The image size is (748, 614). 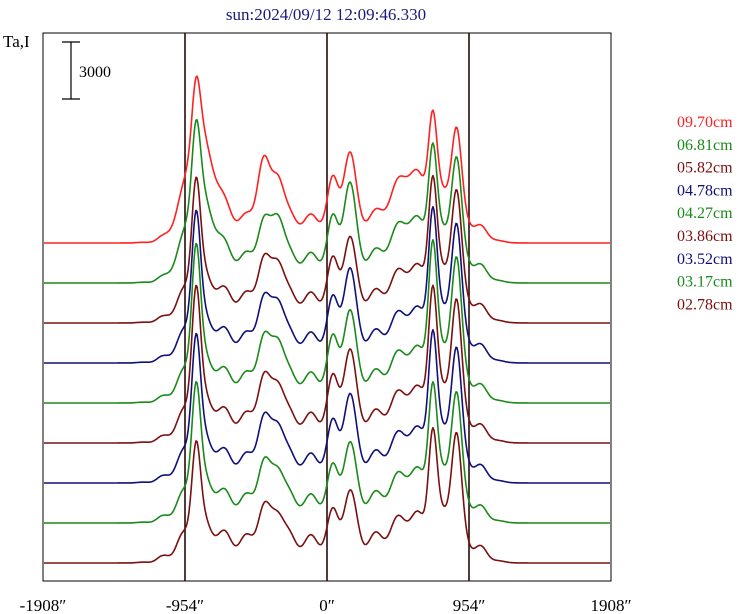 I want to click on legend-entry-7: 03.17cm, so click(x=705, y=282).